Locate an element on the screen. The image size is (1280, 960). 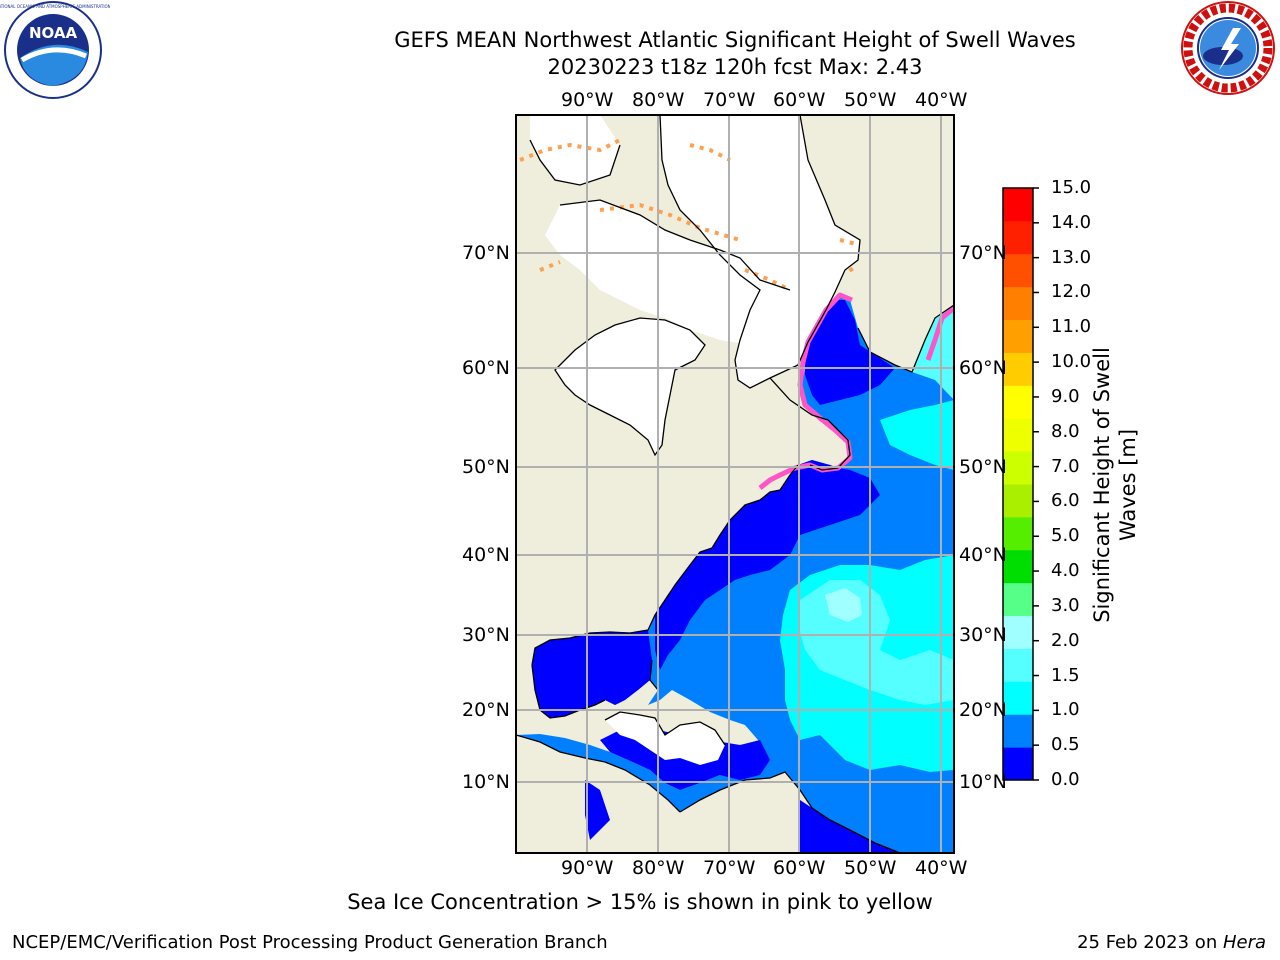
colorbar-tick-label: 15.0 is located at coordinates (1071, 187).